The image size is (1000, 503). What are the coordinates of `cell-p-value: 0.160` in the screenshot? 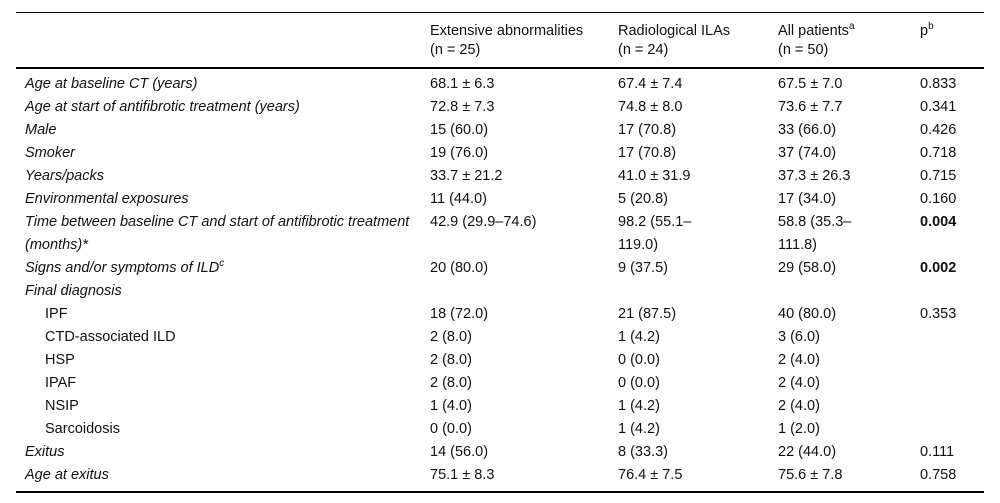 It's located at (938, 199).